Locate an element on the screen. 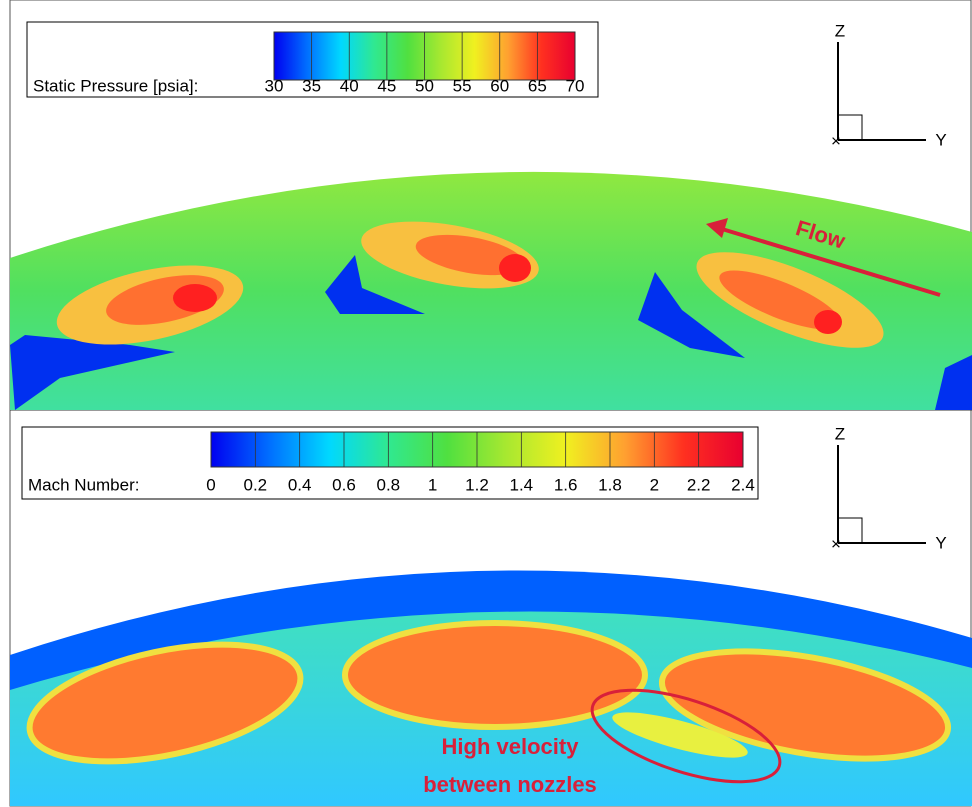 The width and height of the screenshot is (972, 807). colorbar-tick-label: 70 is located at coordinates (575, 85).